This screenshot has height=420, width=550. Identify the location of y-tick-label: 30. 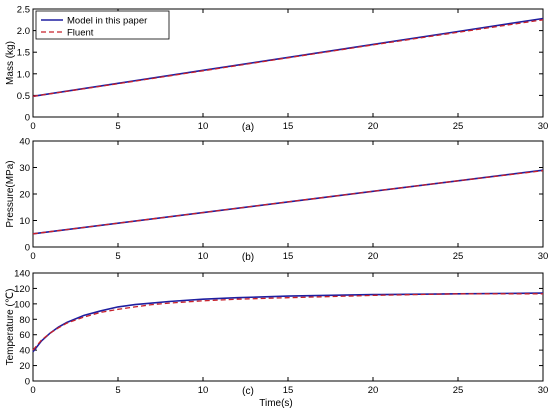
(24, 168).